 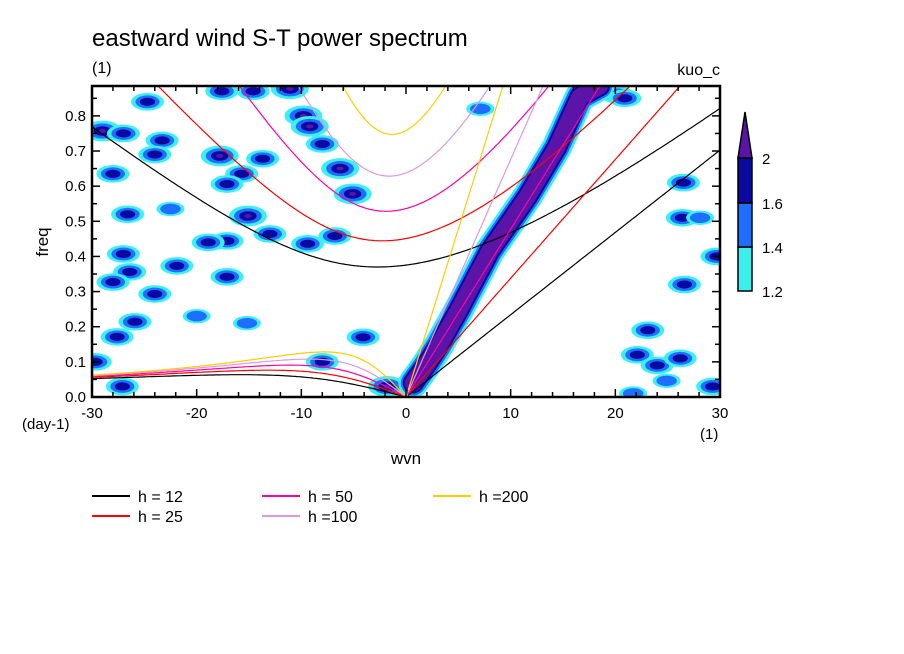 I want to click on y-tick-label: 0.4, so click(x=75, y=256).